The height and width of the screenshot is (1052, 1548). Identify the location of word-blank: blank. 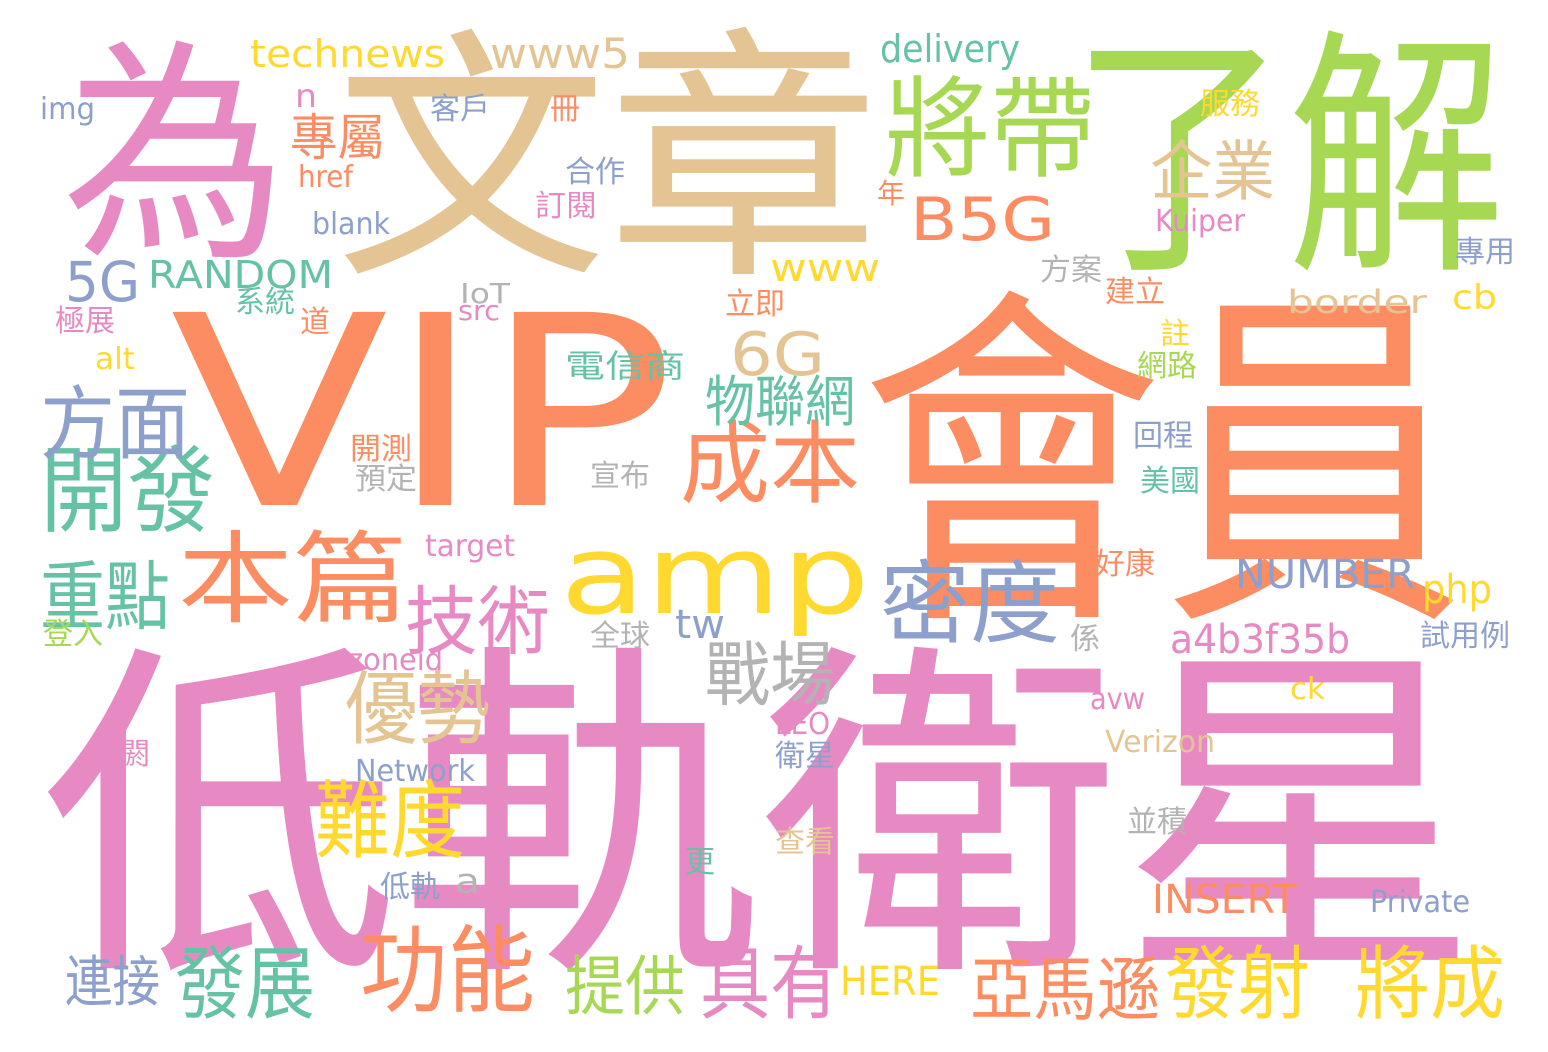
(351, 224).